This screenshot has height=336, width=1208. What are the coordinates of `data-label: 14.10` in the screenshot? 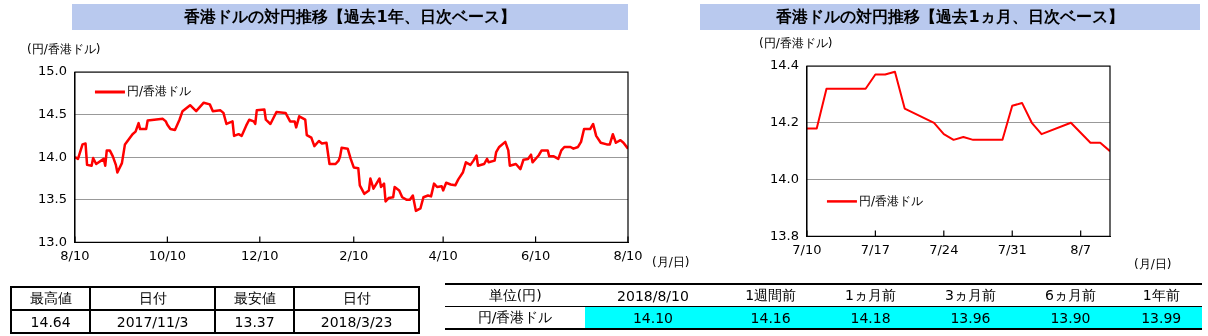 It's located at (653, 317).